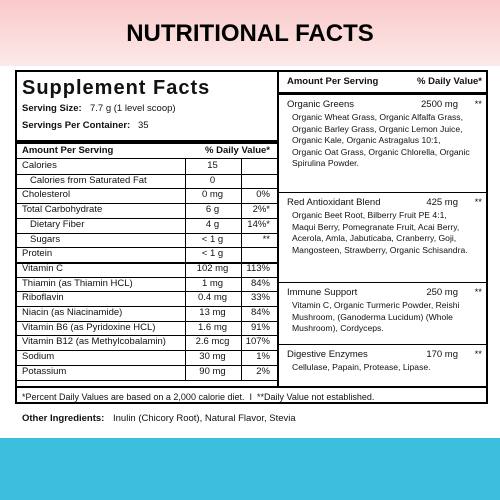  What do you see at coordinates (57, 224) in the screenshot?
I see `nutrient-name: Dietary Fiber` at bounding box center [57, 224].